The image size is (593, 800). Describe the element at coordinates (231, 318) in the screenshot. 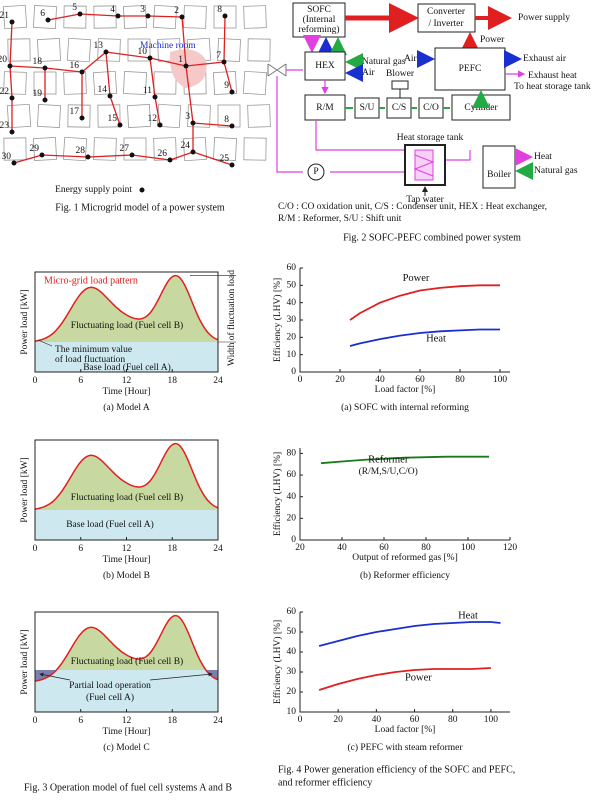

I see `label: Width of fluctuation load` at that location.